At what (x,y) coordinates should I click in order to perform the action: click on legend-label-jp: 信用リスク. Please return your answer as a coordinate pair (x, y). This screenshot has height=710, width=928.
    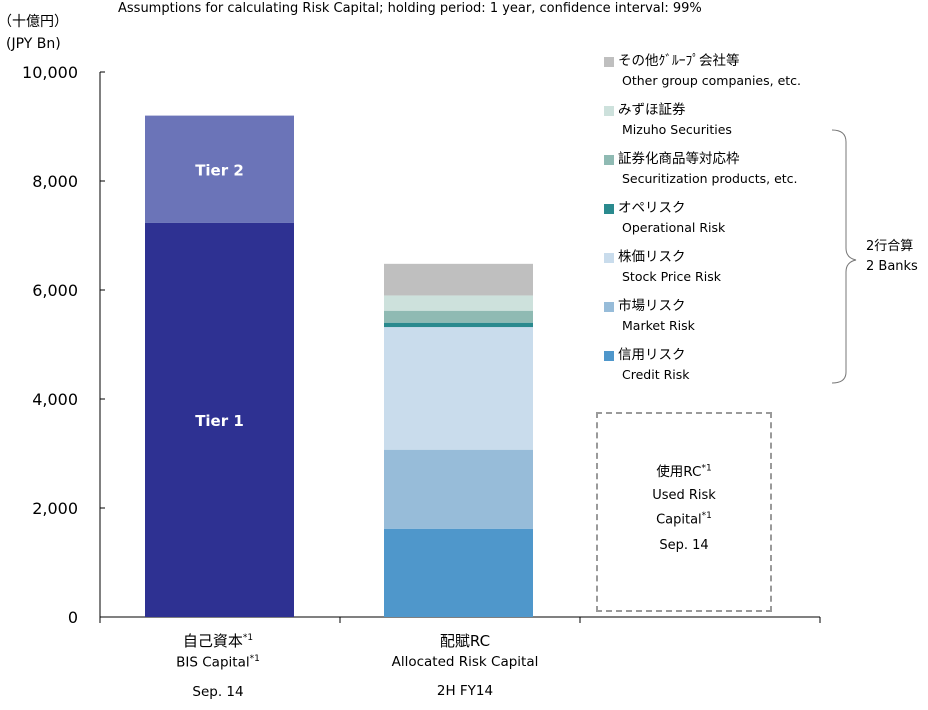
    Looking at the image, I should click on (652, 355).